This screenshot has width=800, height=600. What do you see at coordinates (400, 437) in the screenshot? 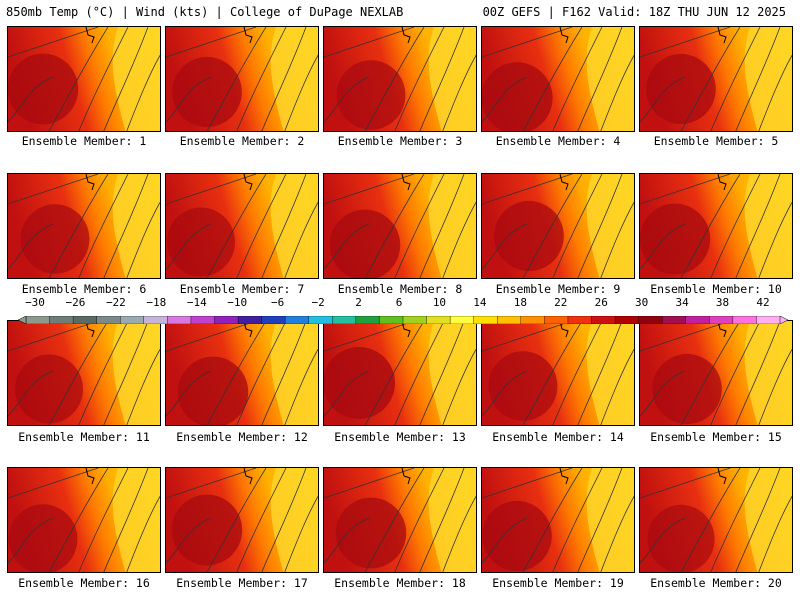
I see `ensemble-member-label: Ensemble Member: 13` at bounding box center [400, 437].